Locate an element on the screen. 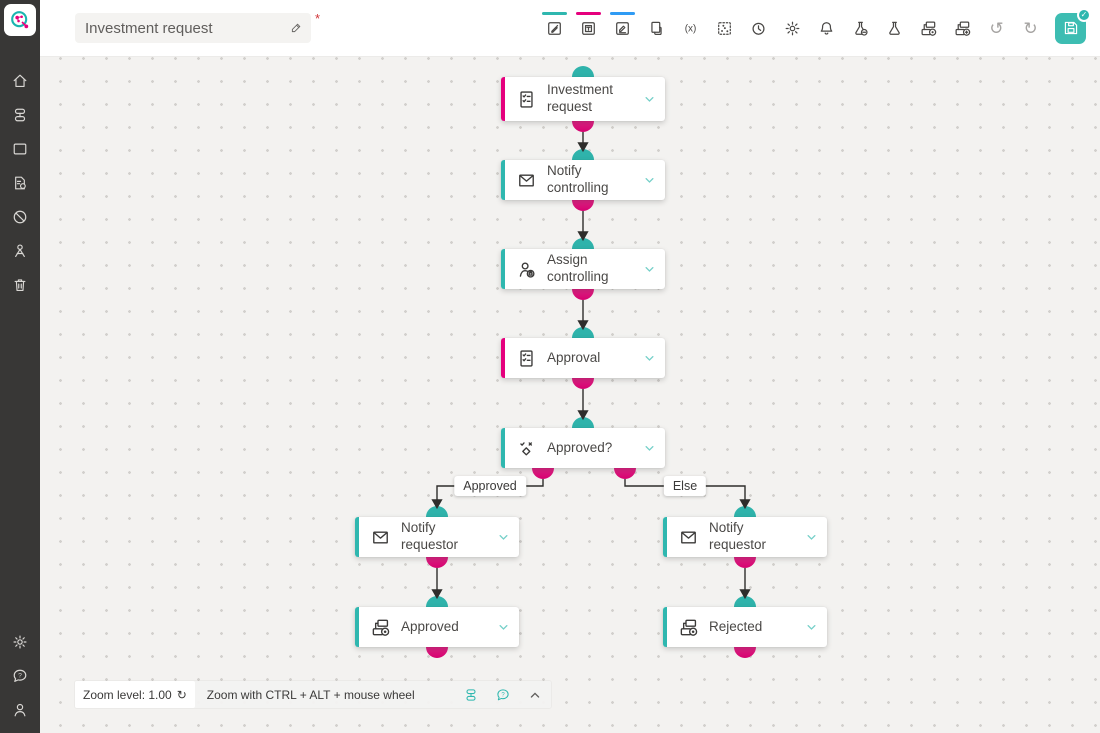  statusbar-icons: ? is located at coordinates (503, 694).